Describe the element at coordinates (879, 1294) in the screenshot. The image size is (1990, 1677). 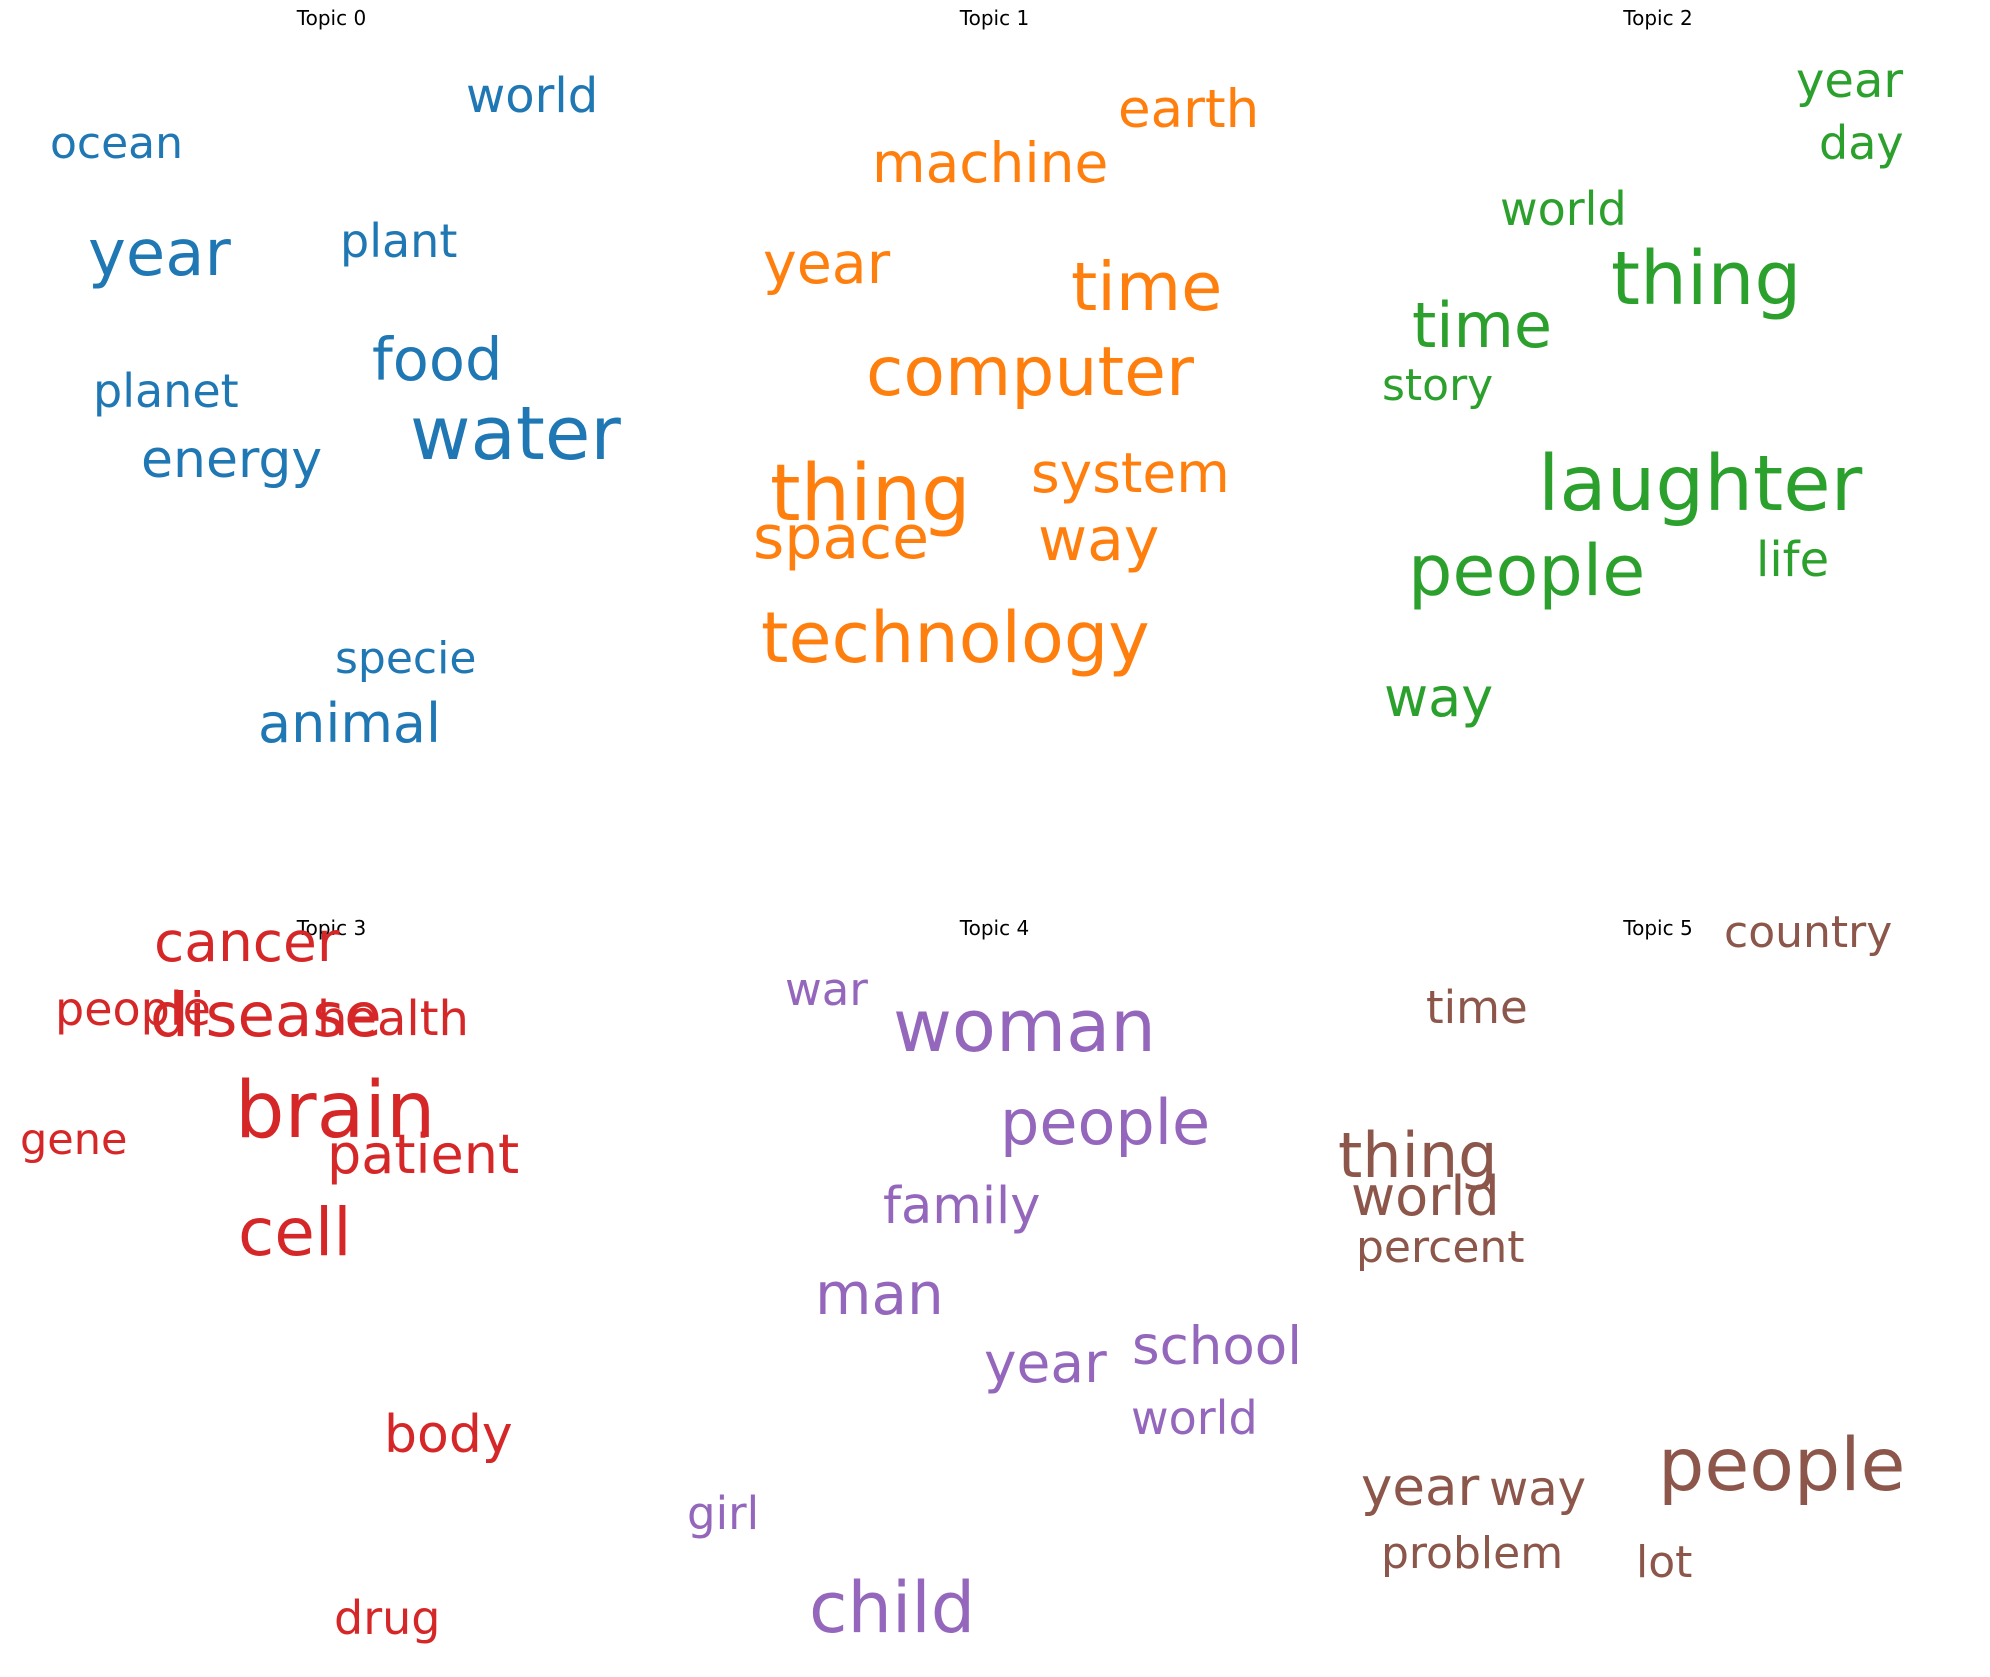
I see `word-man: man` at that location.